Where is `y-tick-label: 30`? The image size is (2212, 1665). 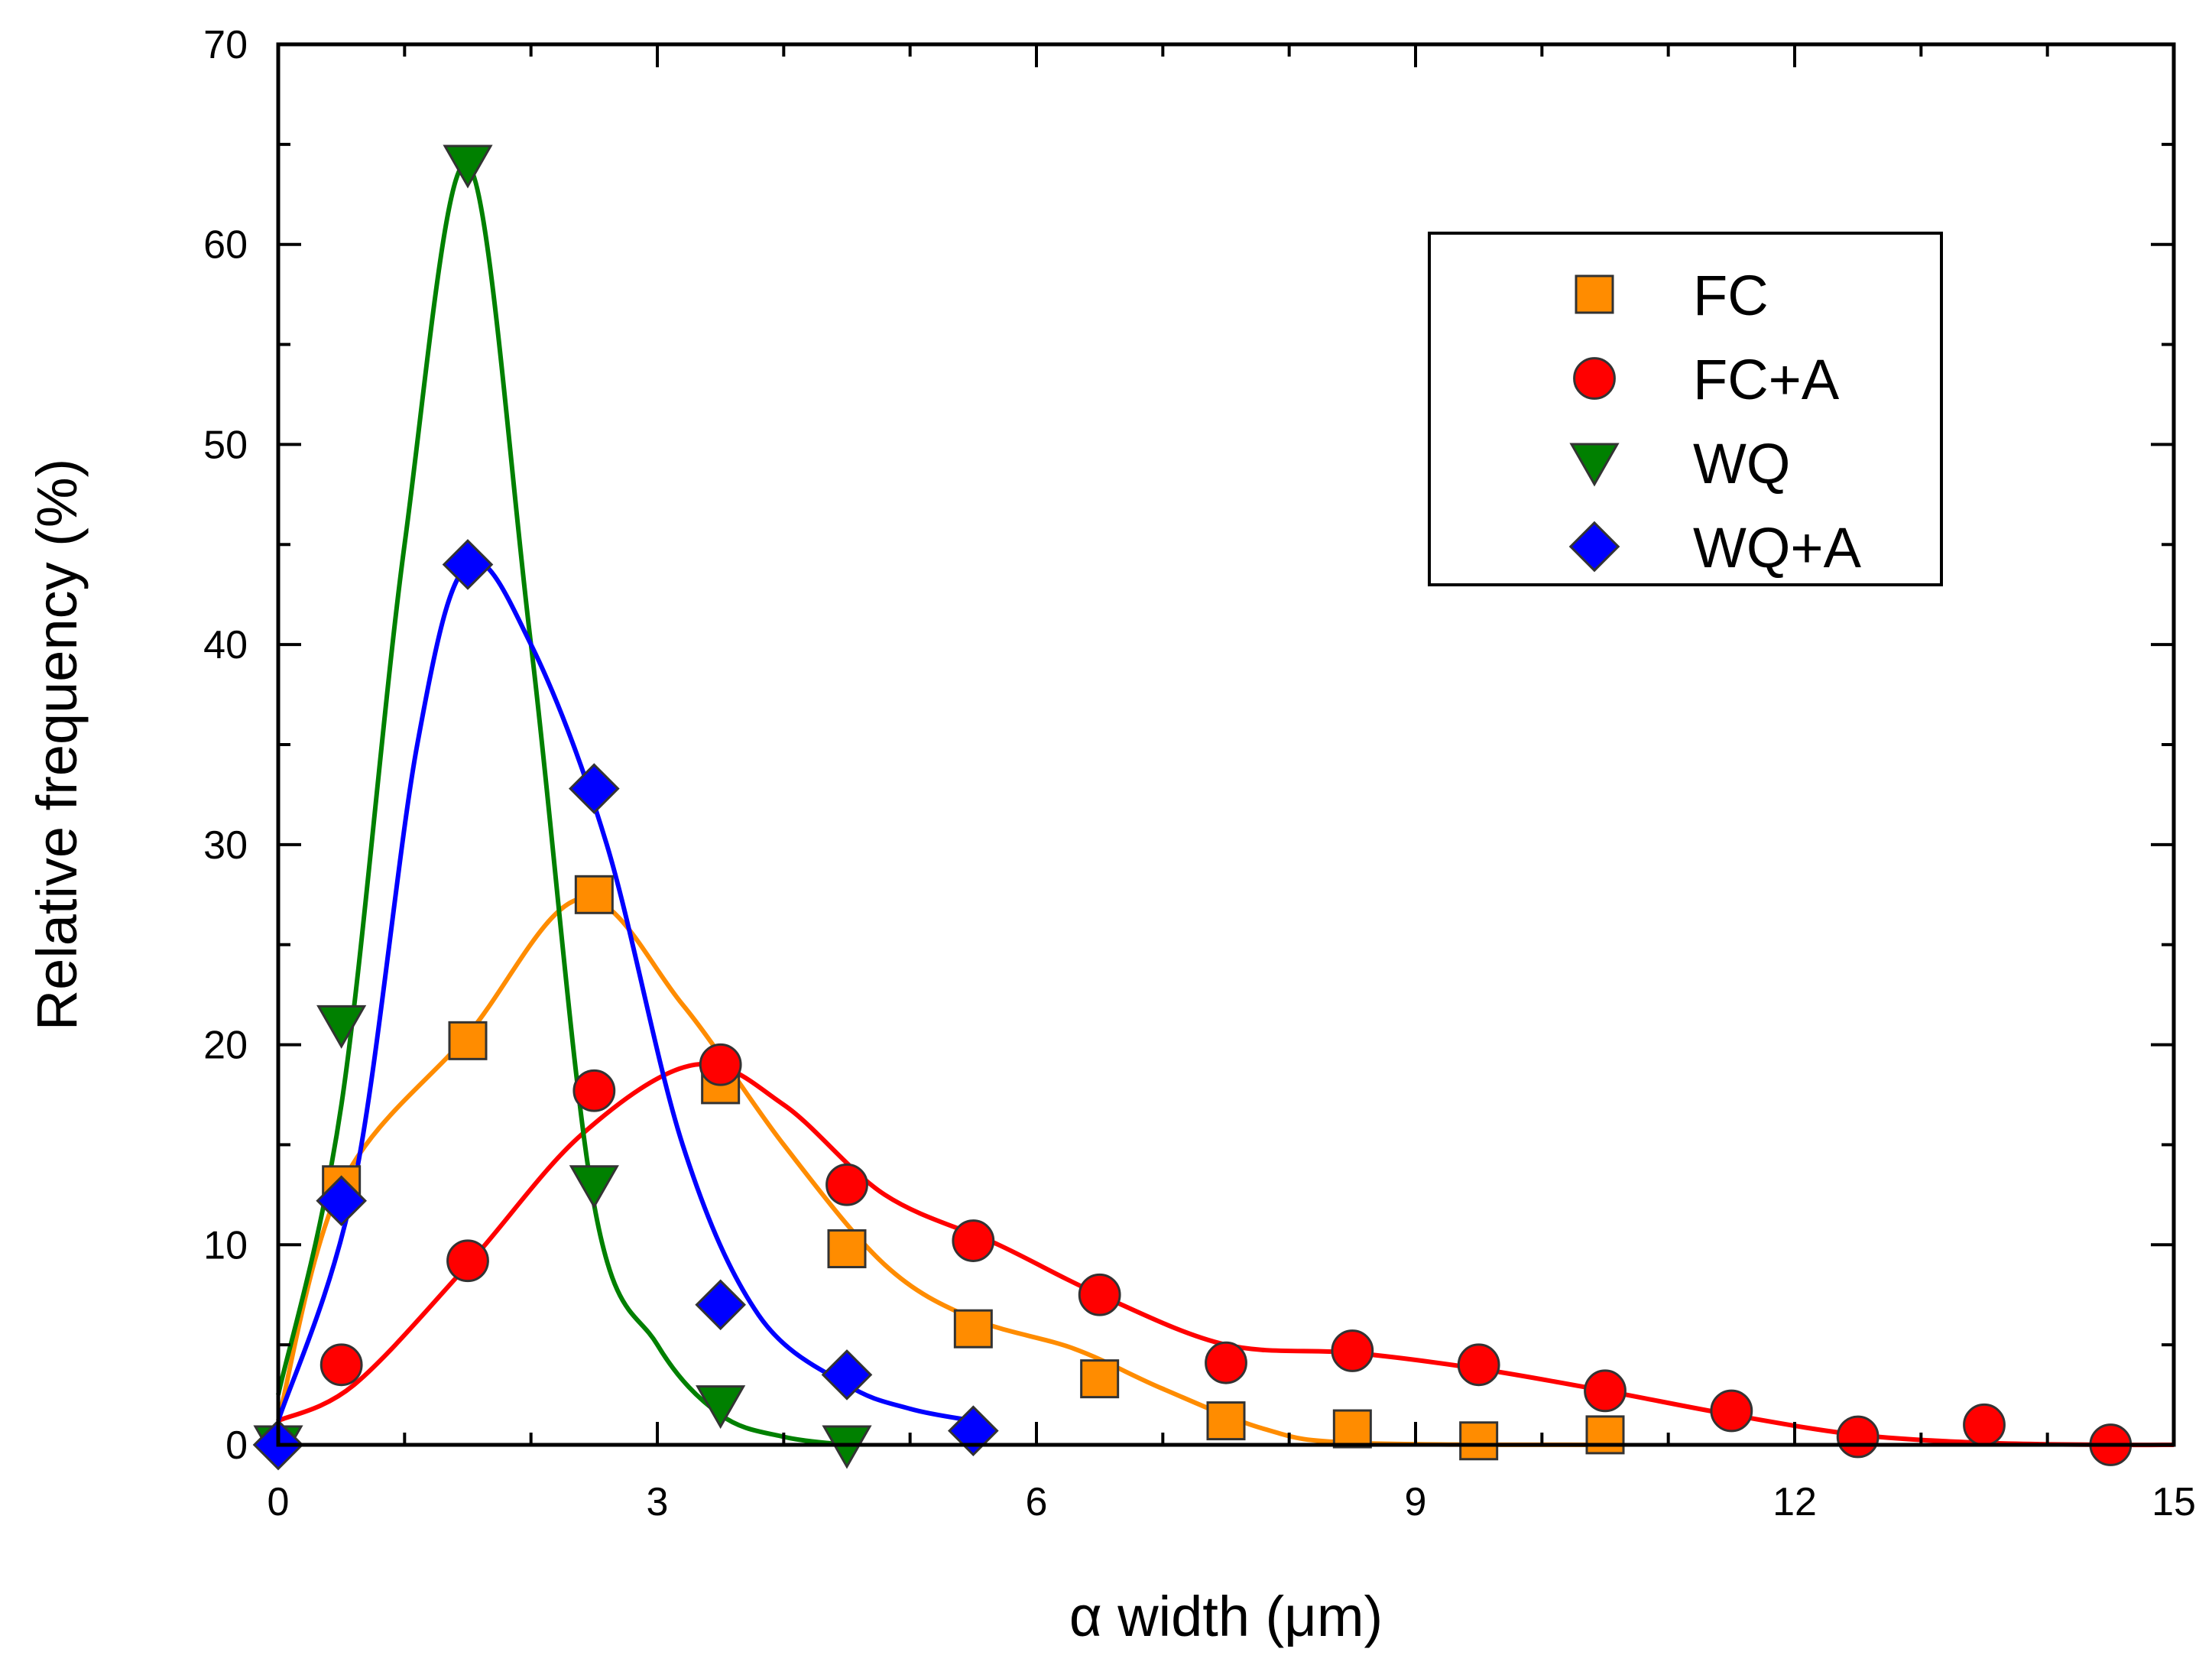 y-tick-label: 30 is located at coordinates (225, 845).